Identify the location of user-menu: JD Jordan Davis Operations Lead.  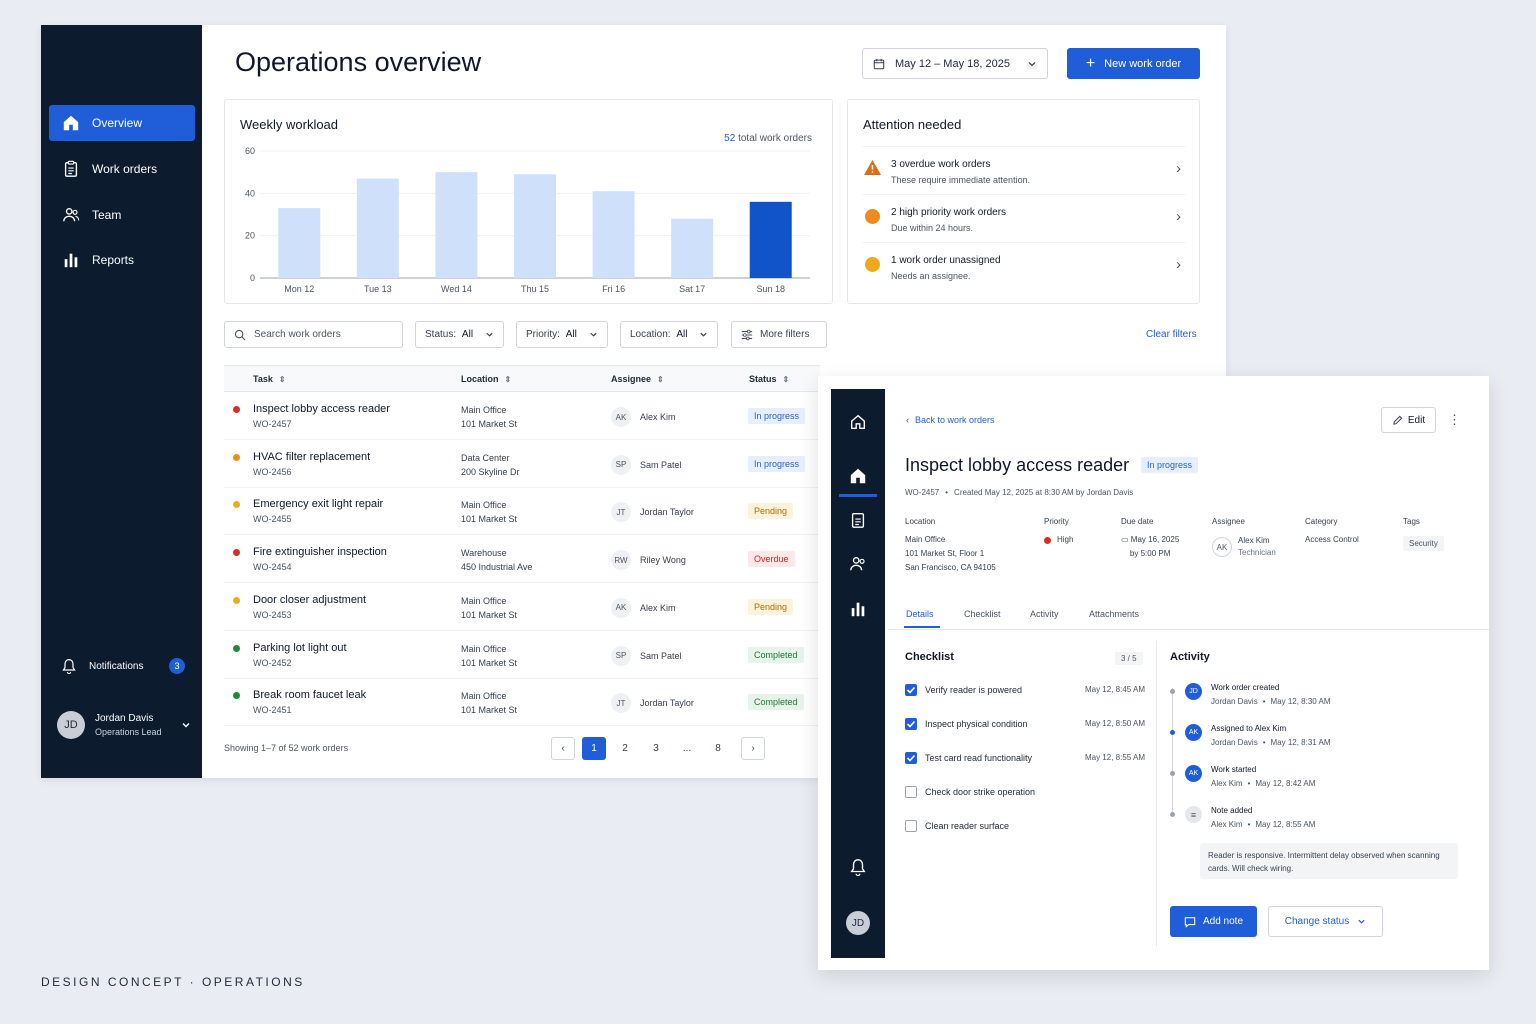
(124, 725).